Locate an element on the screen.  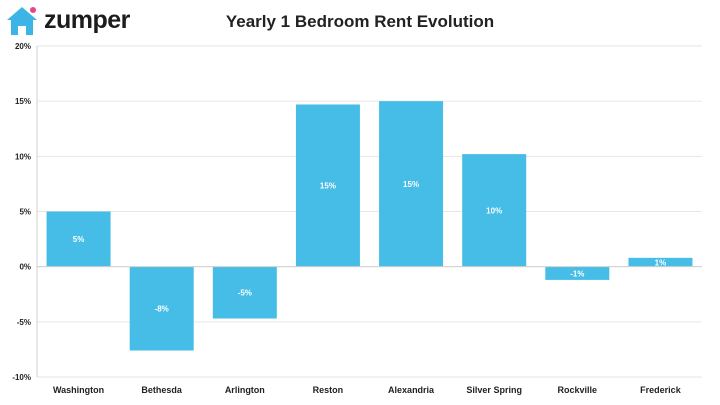
house-icon is located at coordinates (22, 21).